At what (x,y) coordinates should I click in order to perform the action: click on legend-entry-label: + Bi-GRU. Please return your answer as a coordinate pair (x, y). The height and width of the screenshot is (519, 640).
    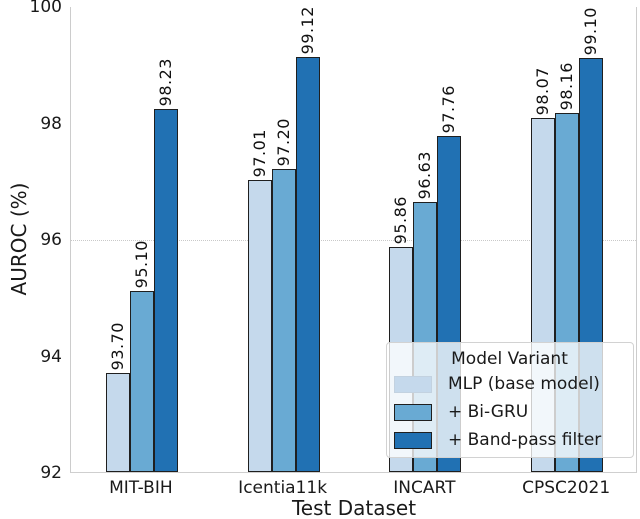
    Looking at the image, I should click on (488, 412).